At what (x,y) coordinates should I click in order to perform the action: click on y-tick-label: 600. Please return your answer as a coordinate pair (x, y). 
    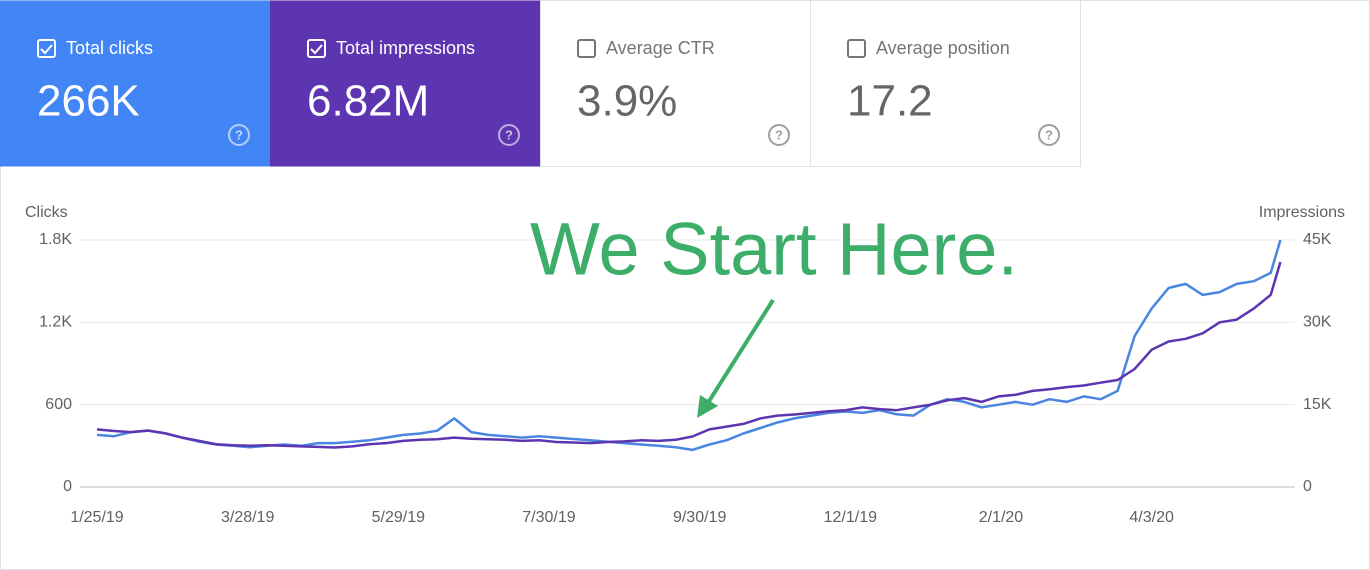
    Looking at the image, I should click on (58, 404).